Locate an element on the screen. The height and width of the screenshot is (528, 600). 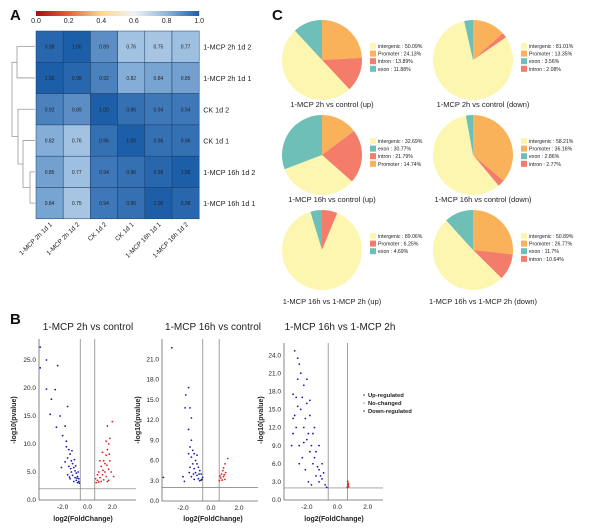
legend-label: exon : 3.56% is located at coordinates (544, 62).